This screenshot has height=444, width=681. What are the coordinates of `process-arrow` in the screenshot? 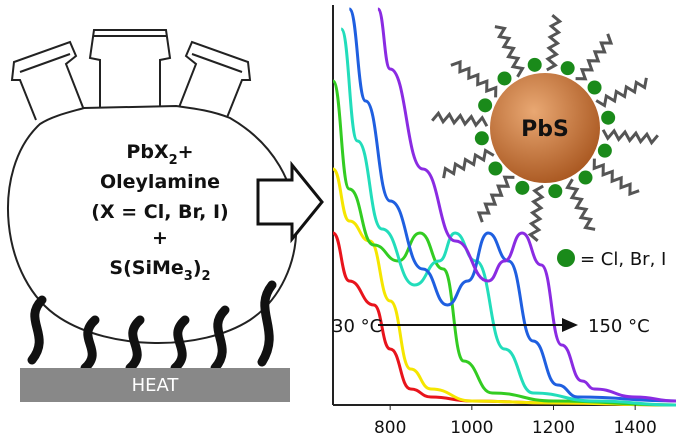 It's located at (290, 202).